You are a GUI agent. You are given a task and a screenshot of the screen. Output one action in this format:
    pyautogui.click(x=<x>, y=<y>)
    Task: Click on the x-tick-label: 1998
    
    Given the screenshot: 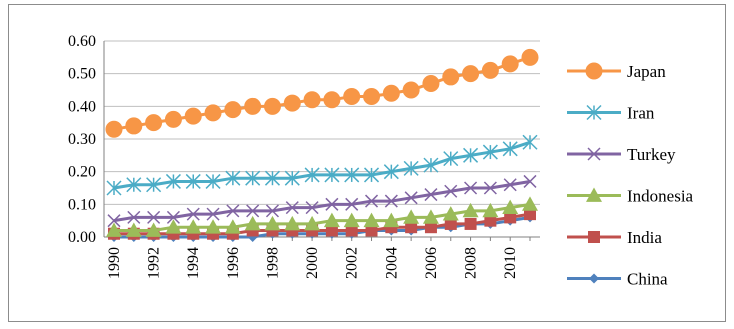 What is the action you would take?
    pyautogui.click(x=272, y=263)
    